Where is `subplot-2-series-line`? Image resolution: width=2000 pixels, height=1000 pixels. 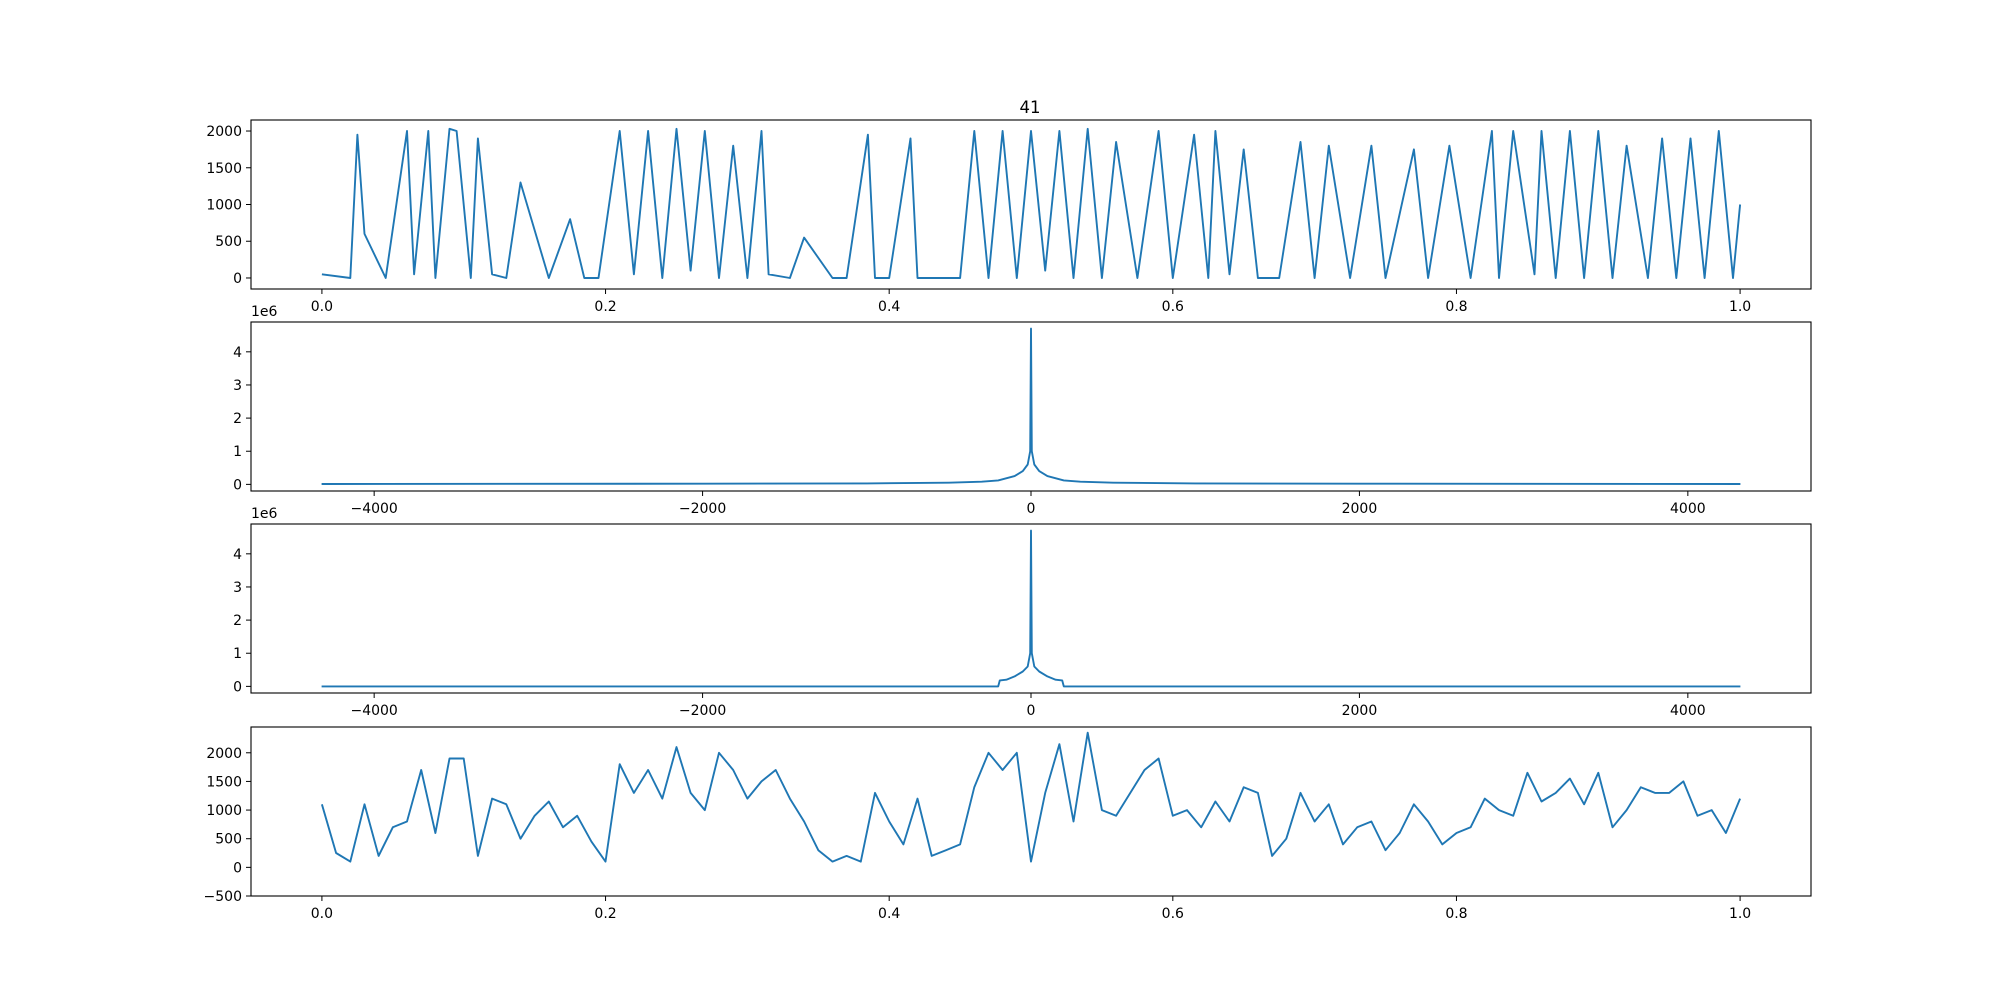 subplot-2-series-line is located at coordinates (1031, 406).